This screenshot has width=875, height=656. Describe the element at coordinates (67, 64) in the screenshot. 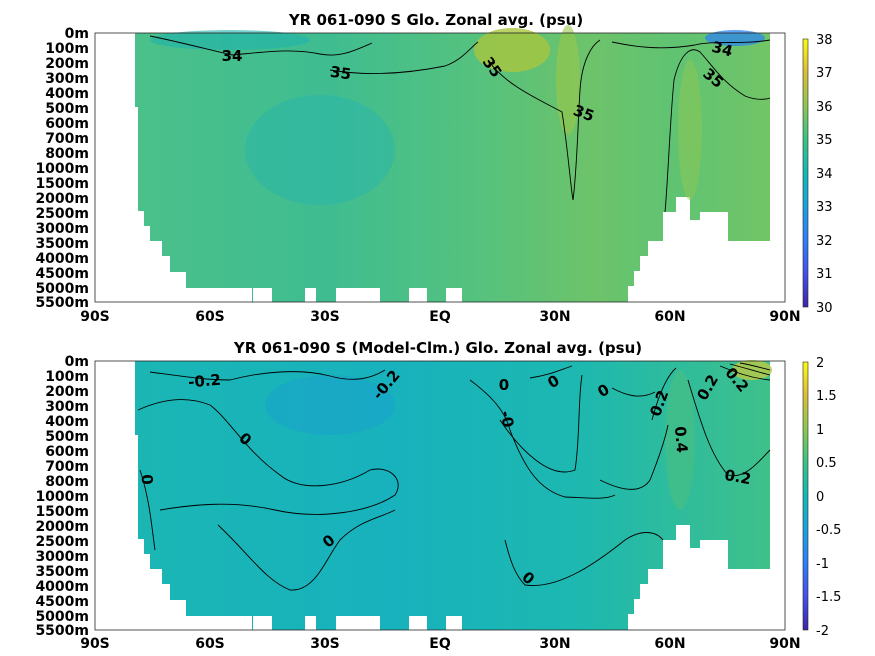

I see `y-tick-label: 200m` at that location.